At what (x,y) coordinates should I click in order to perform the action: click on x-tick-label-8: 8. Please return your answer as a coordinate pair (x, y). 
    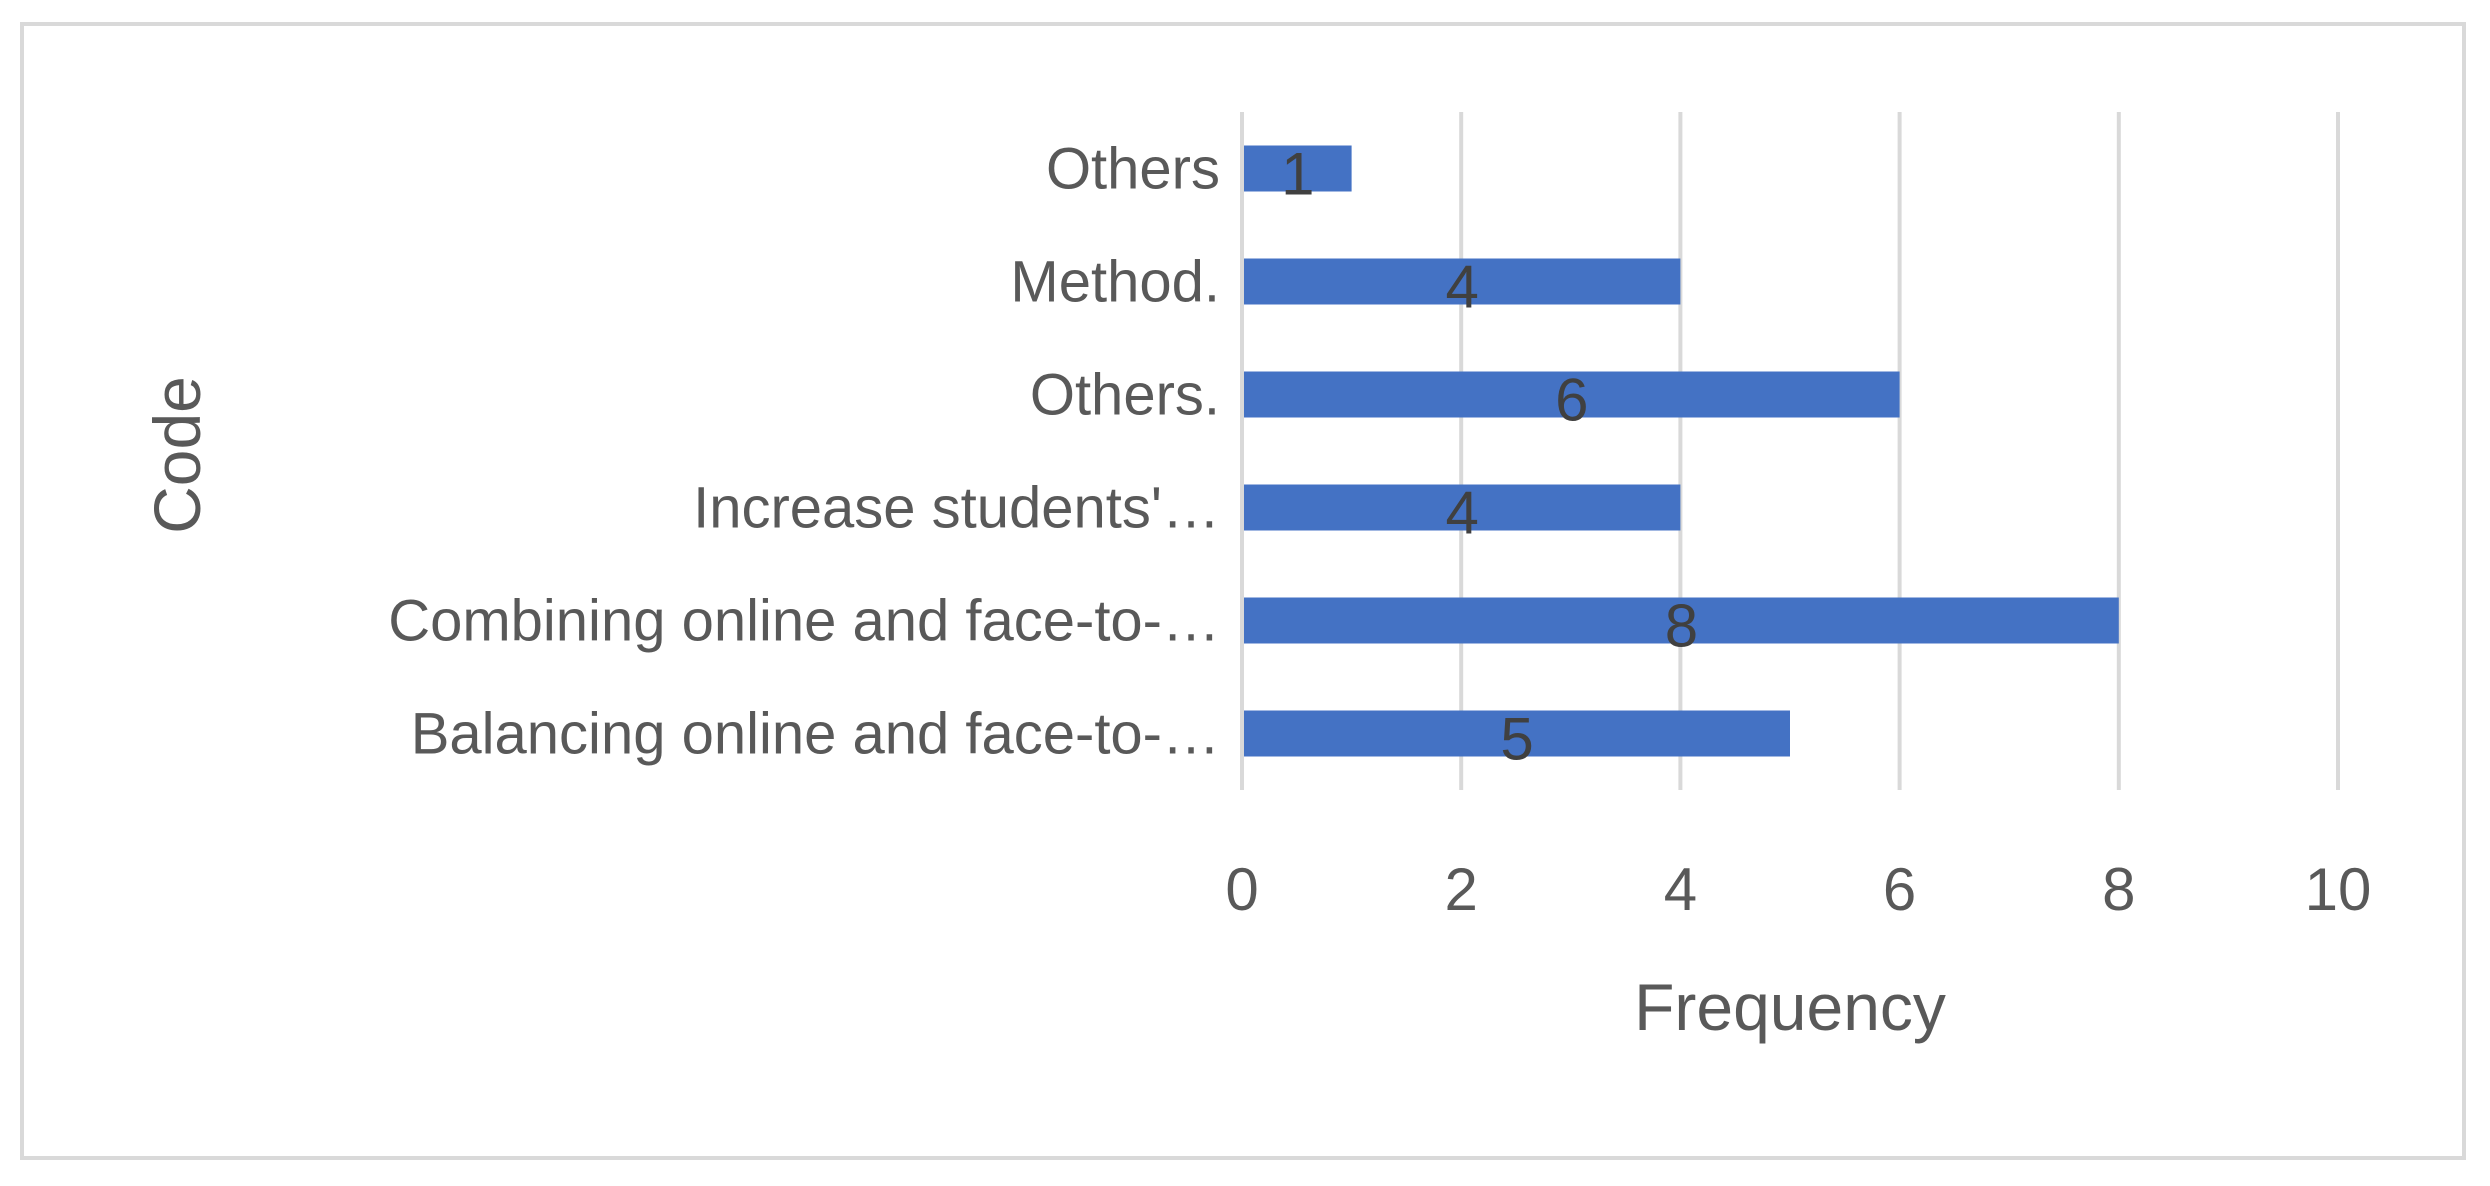
    Looking at the image, I should click on (2118, 889).